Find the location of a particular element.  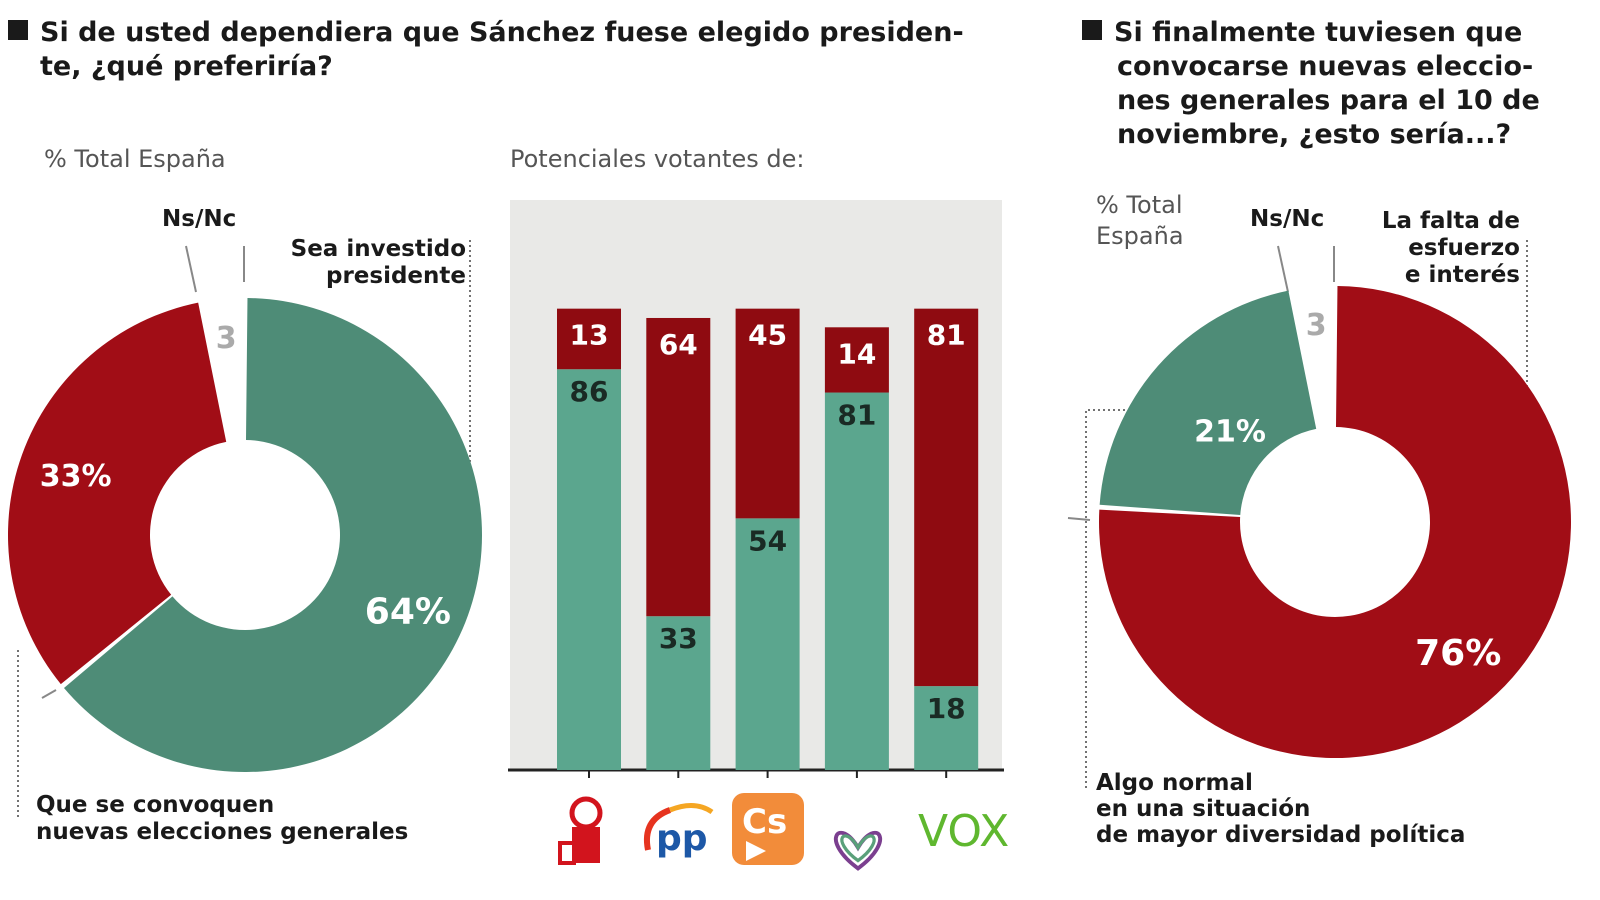

label-investido: Sea investido presidente is located at coordinates (378, 263).